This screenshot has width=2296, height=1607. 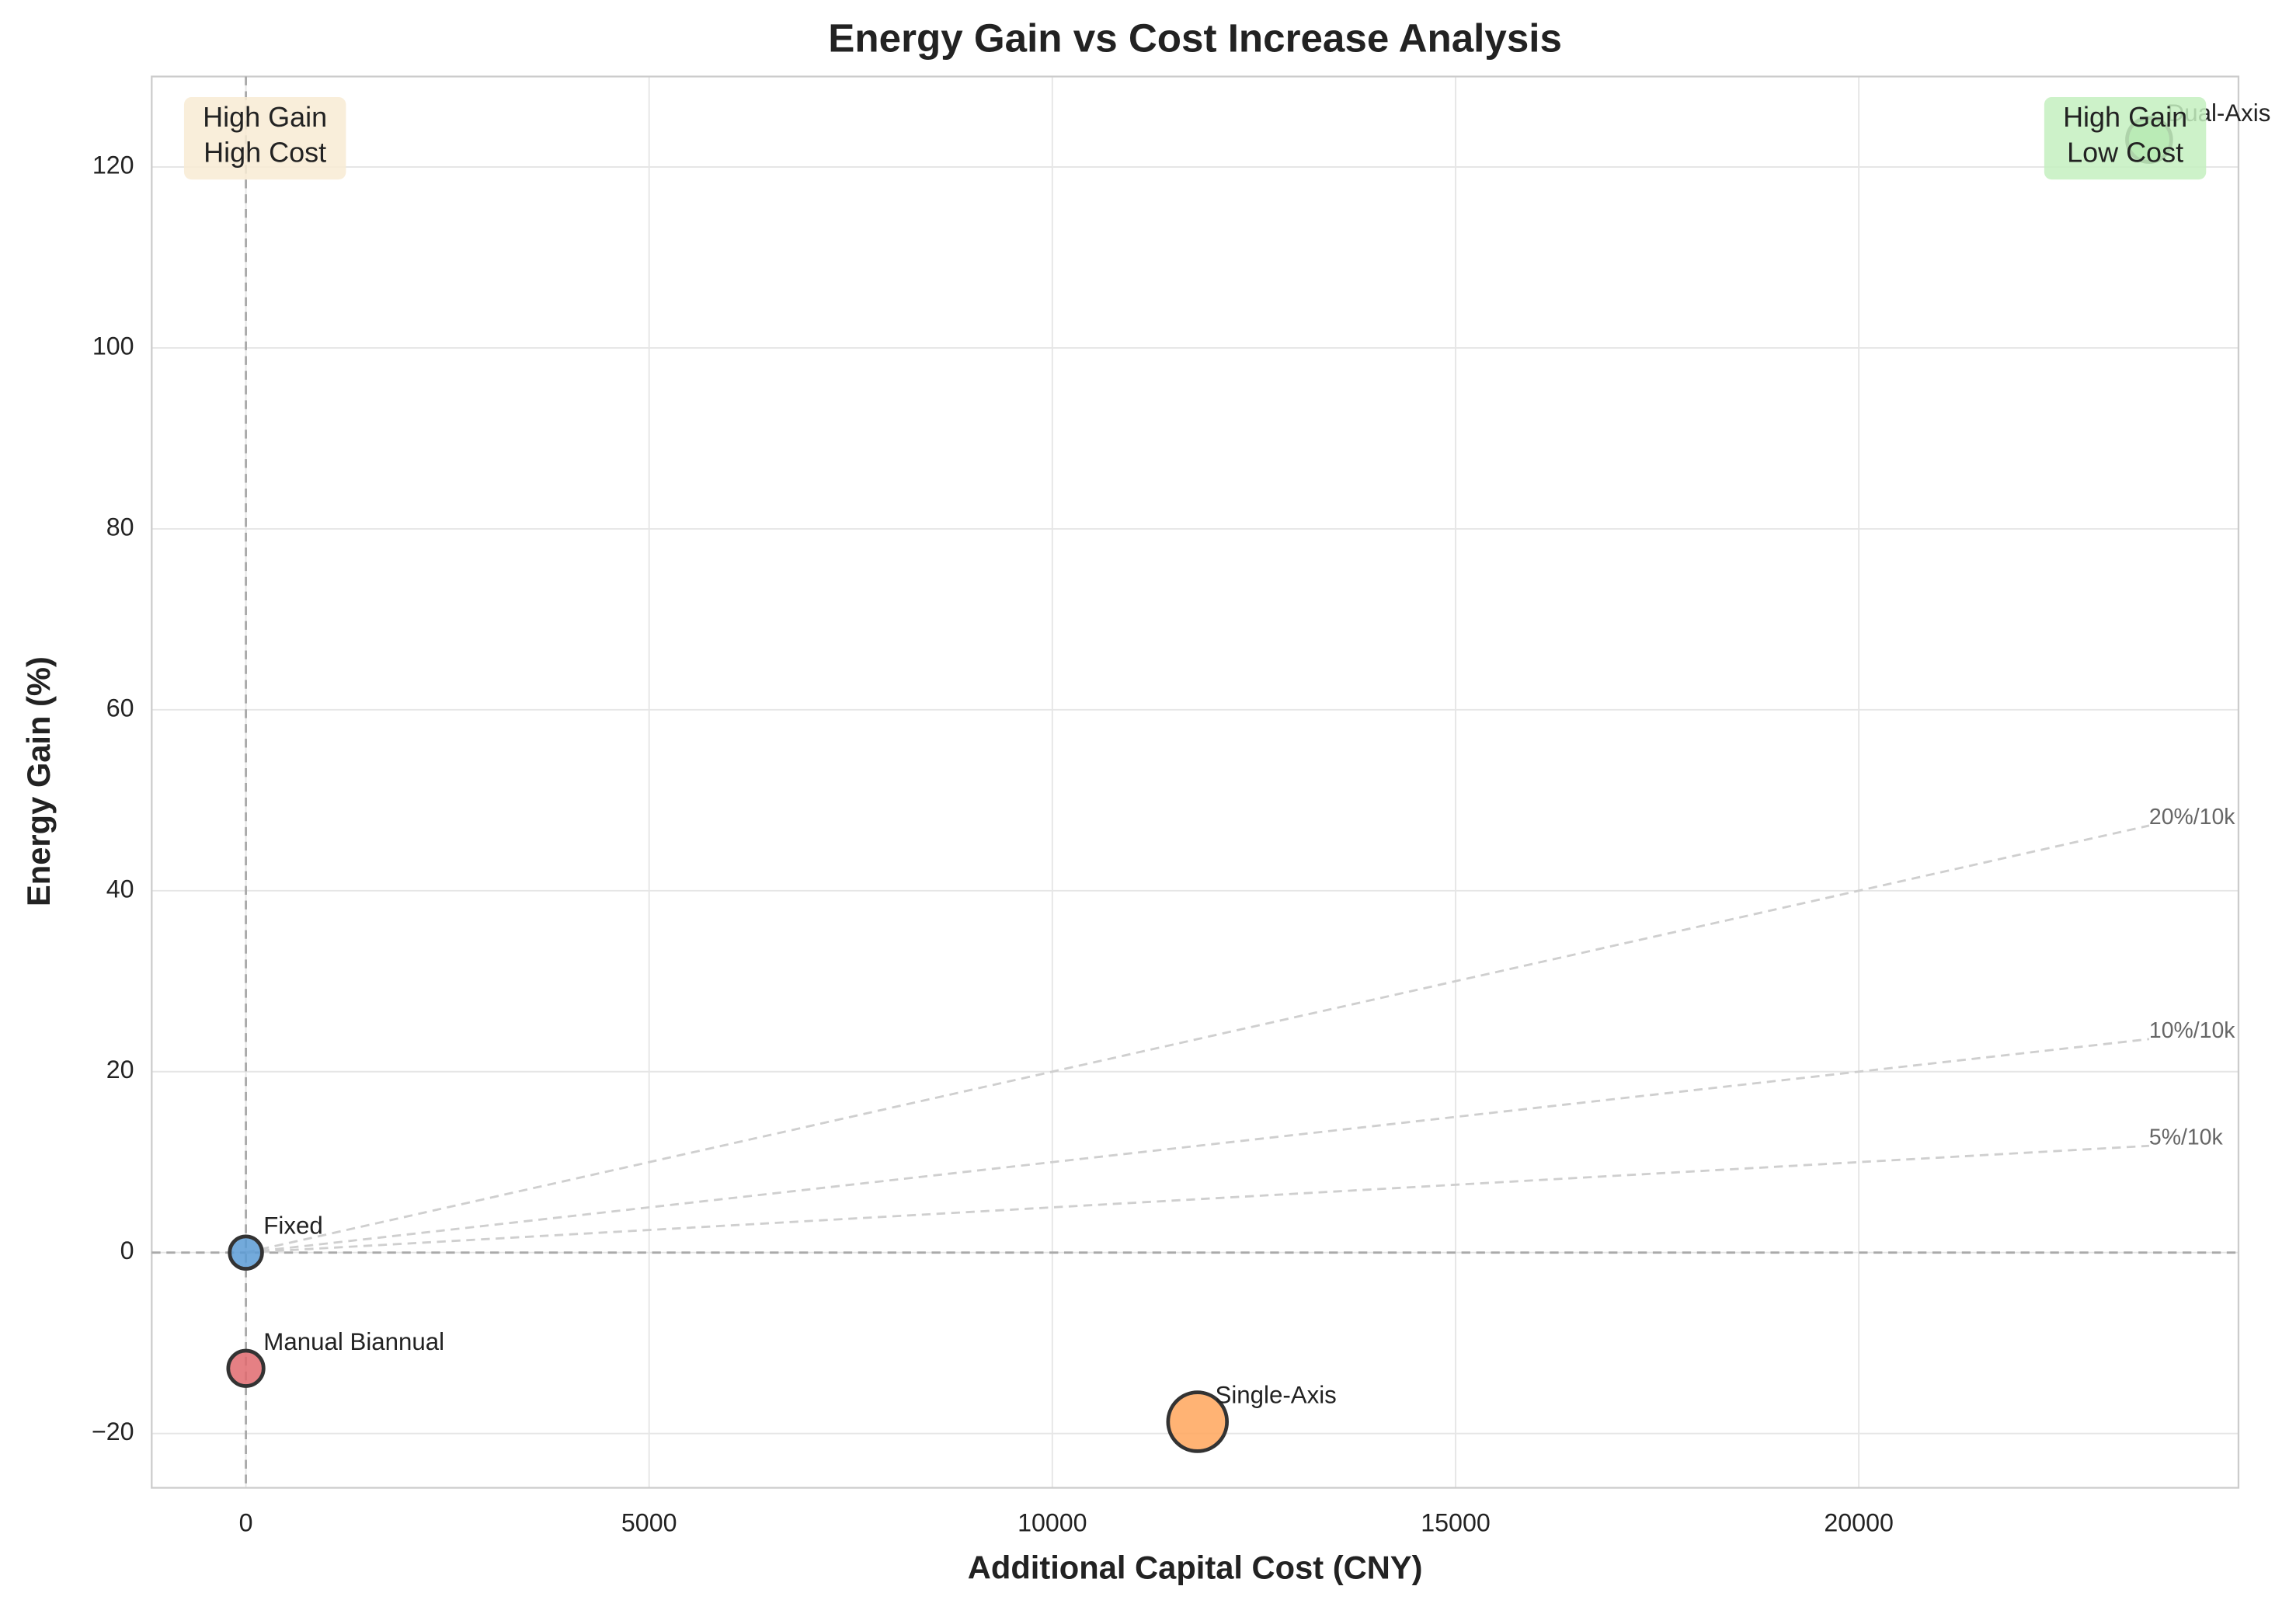 What do you see at coordinates (113, 346) in the screenshot?
I see `y-tick-label: 100` at bounding box center [113, 346].